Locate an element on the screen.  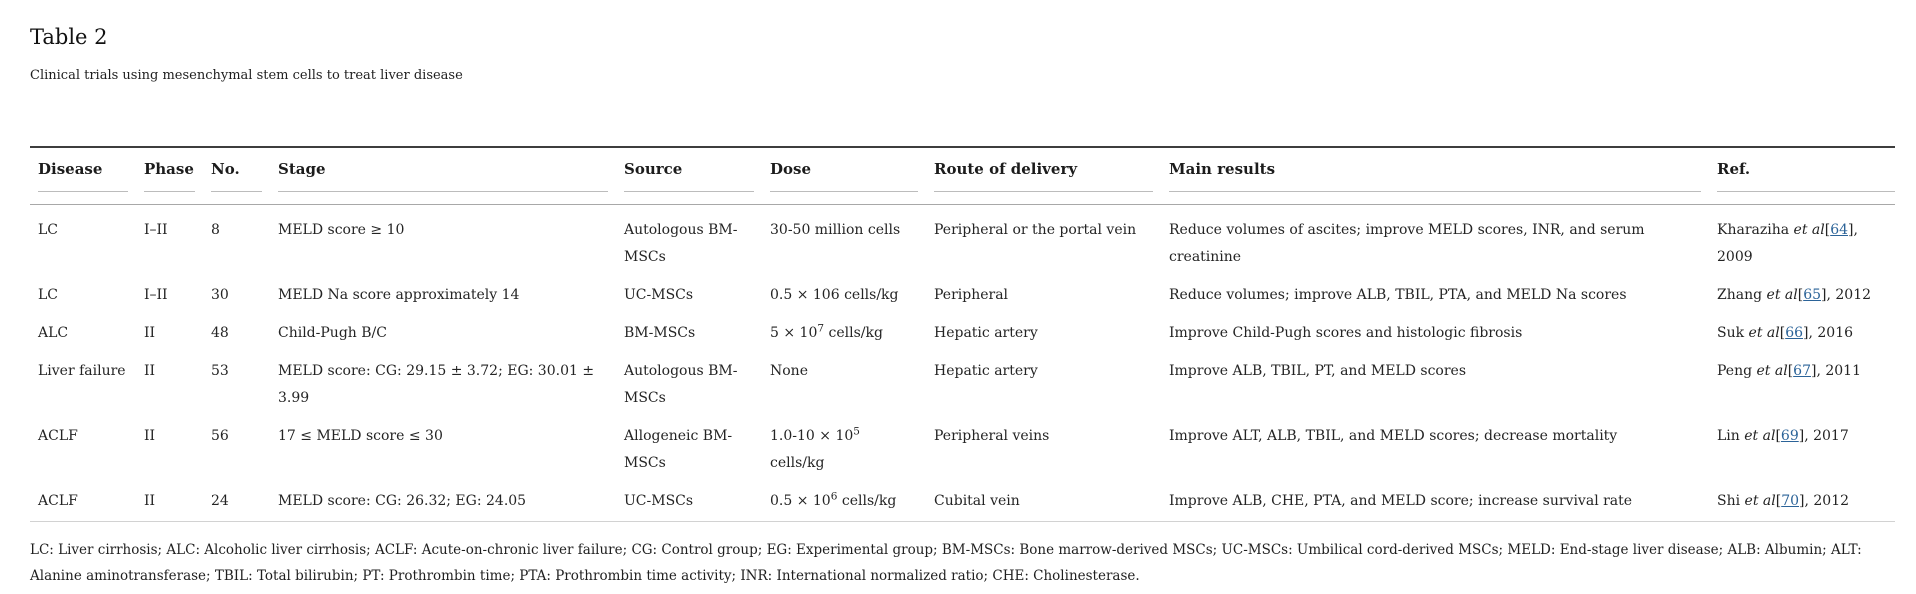
ref-author: Lin is located at coordinates (1728, 436).